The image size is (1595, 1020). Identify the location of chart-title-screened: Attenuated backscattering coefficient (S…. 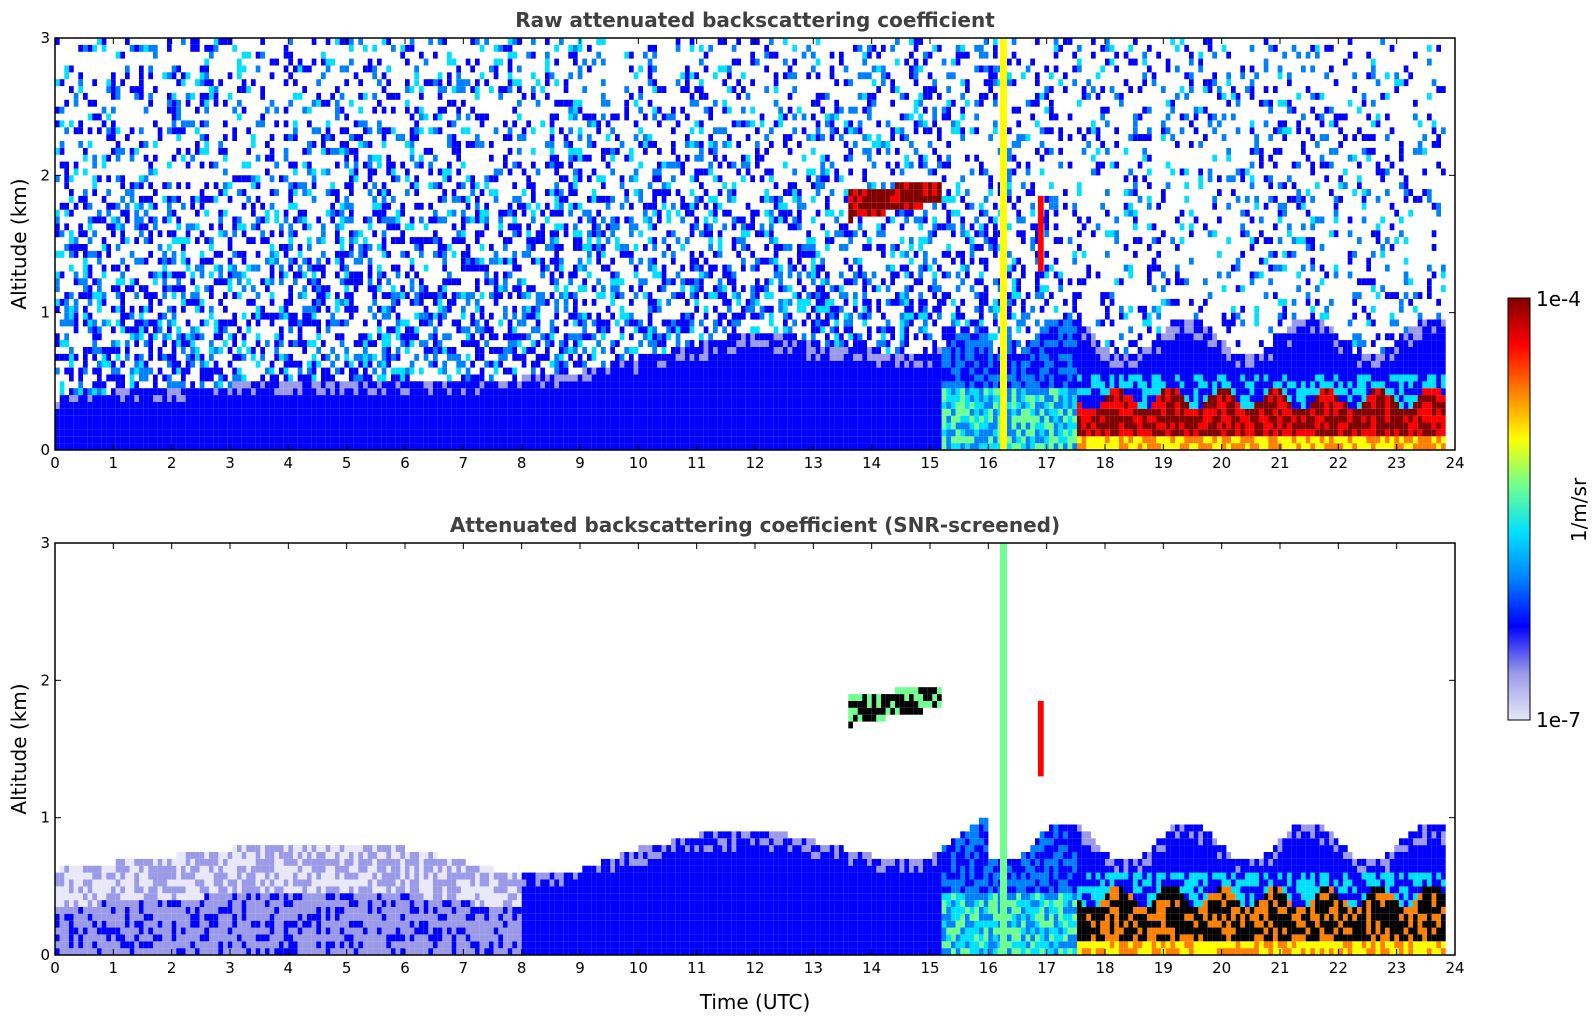
(755, 525).